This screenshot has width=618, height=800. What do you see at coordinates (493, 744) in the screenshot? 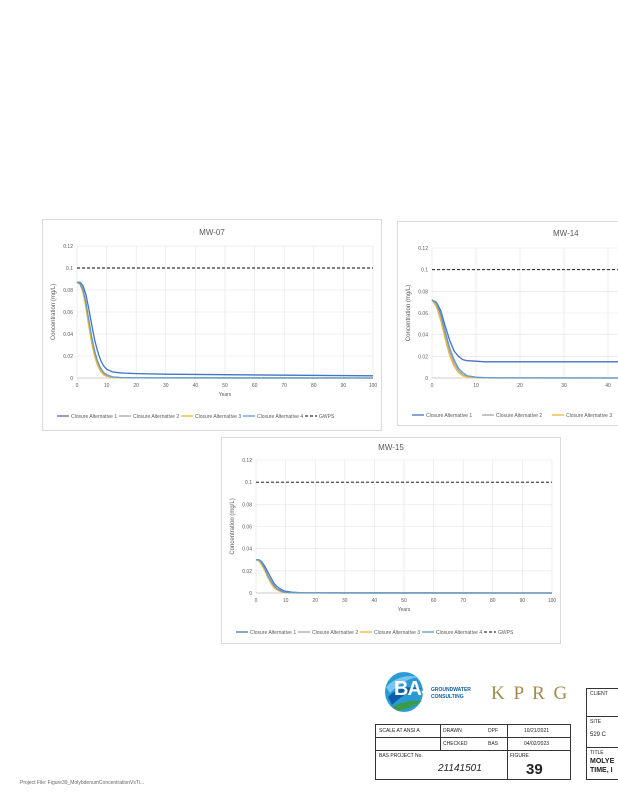
I see `checked-by: BAS` at bounding box center [493, 744].